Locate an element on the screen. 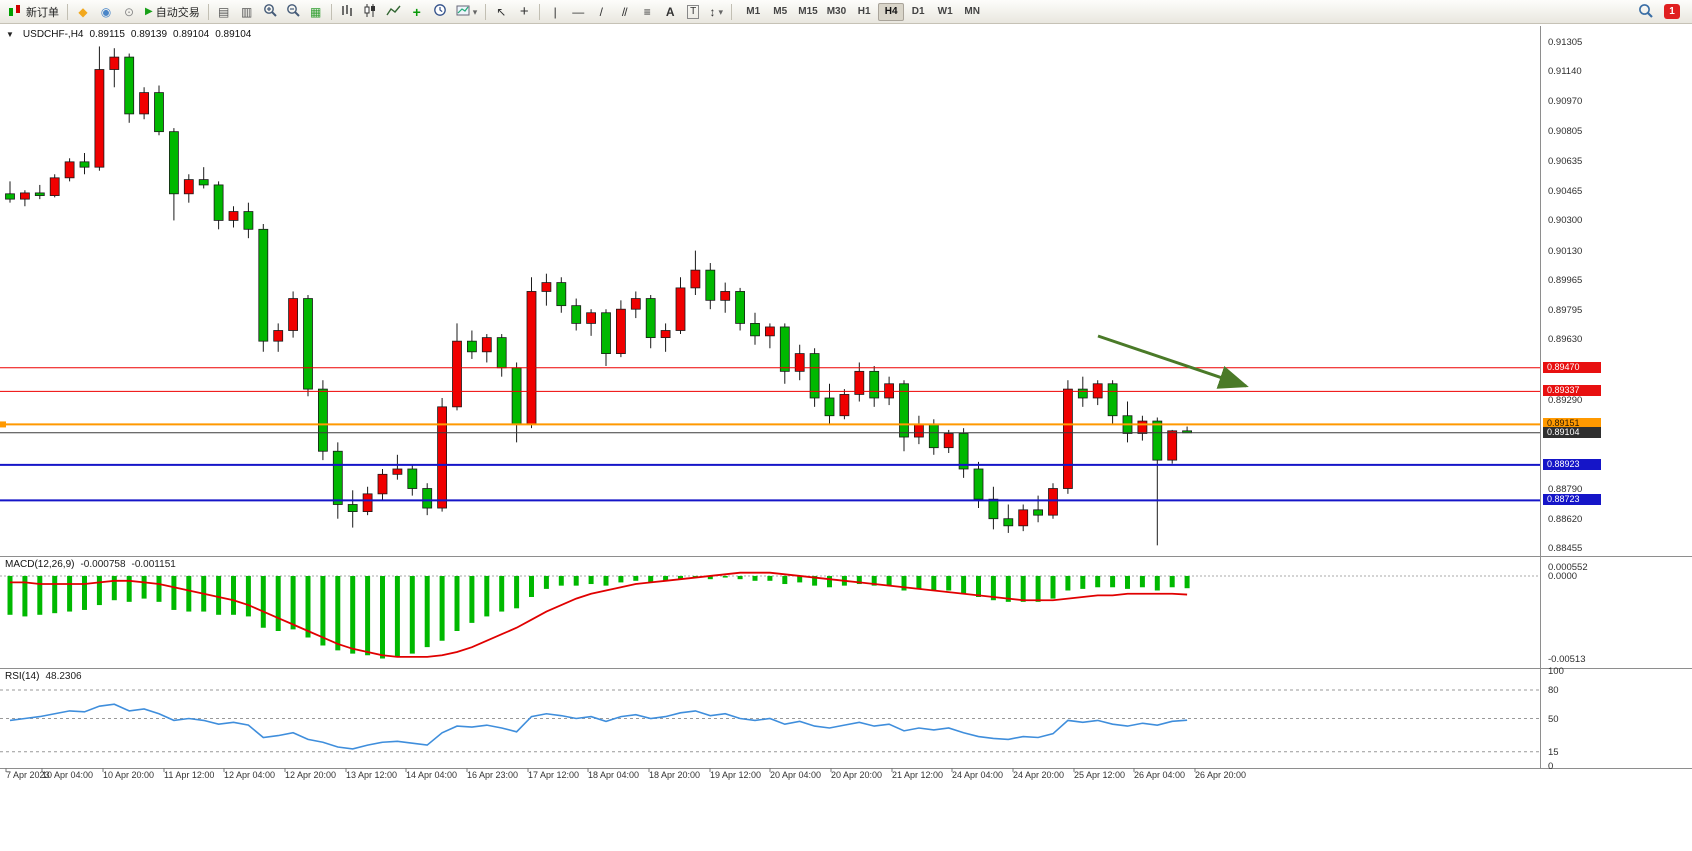 The width and height of the screenshot is (1692, 851). fibonacci-tool-button: ≡ is located at coordinates (647, 12).